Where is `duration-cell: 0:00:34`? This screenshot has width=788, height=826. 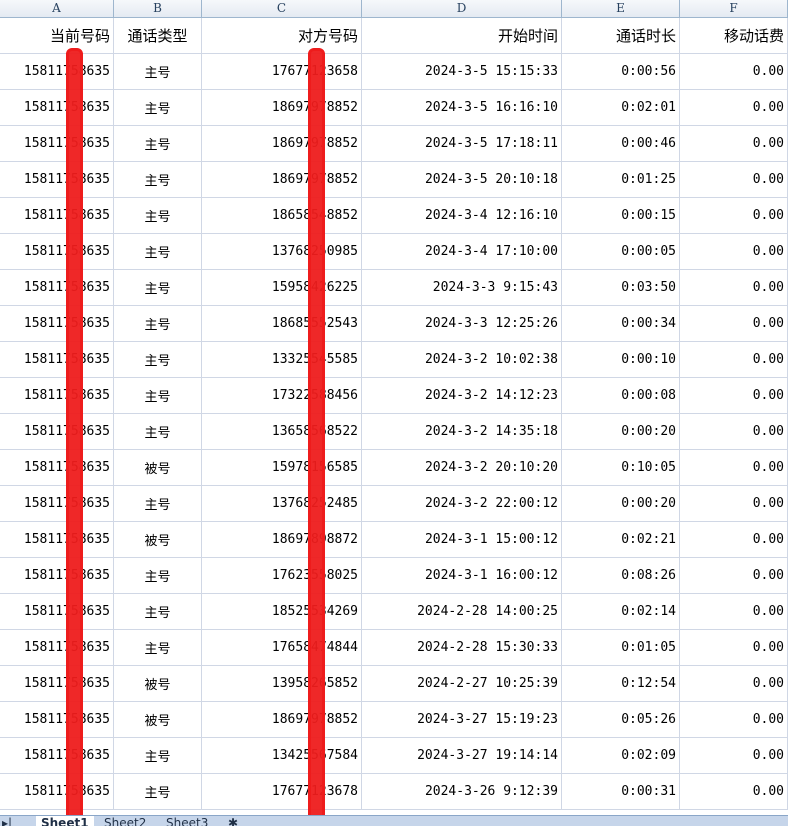 duration-cell: 0:00:34 is located at coordinates (621, 323).